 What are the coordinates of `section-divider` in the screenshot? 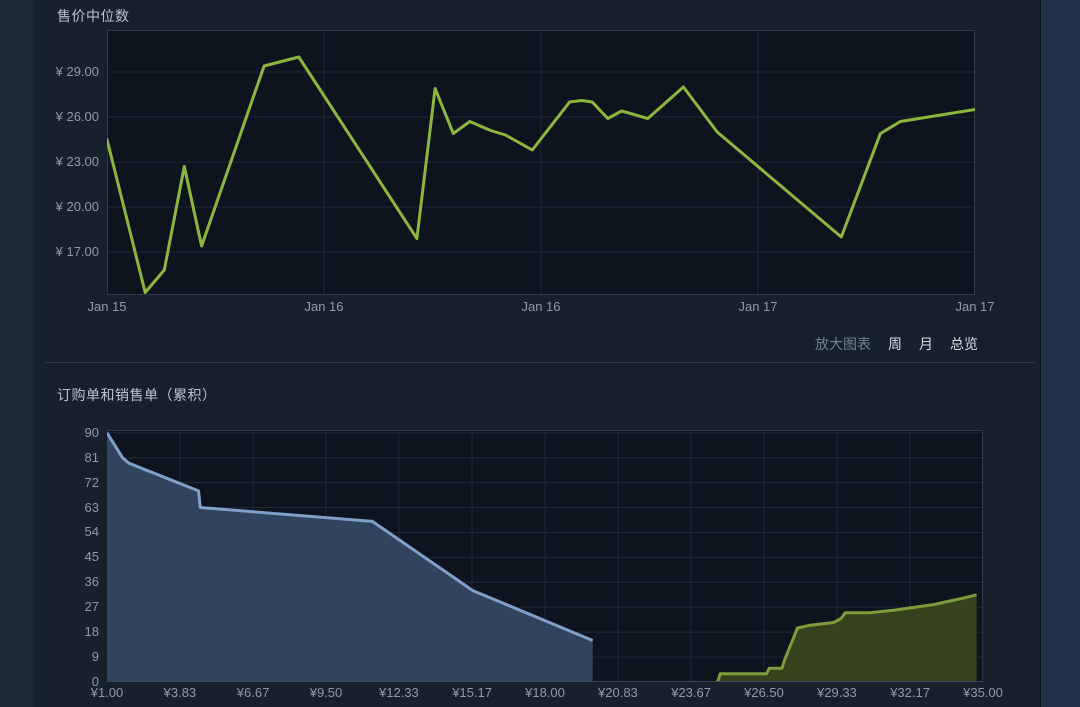 It's located at (540, 362).